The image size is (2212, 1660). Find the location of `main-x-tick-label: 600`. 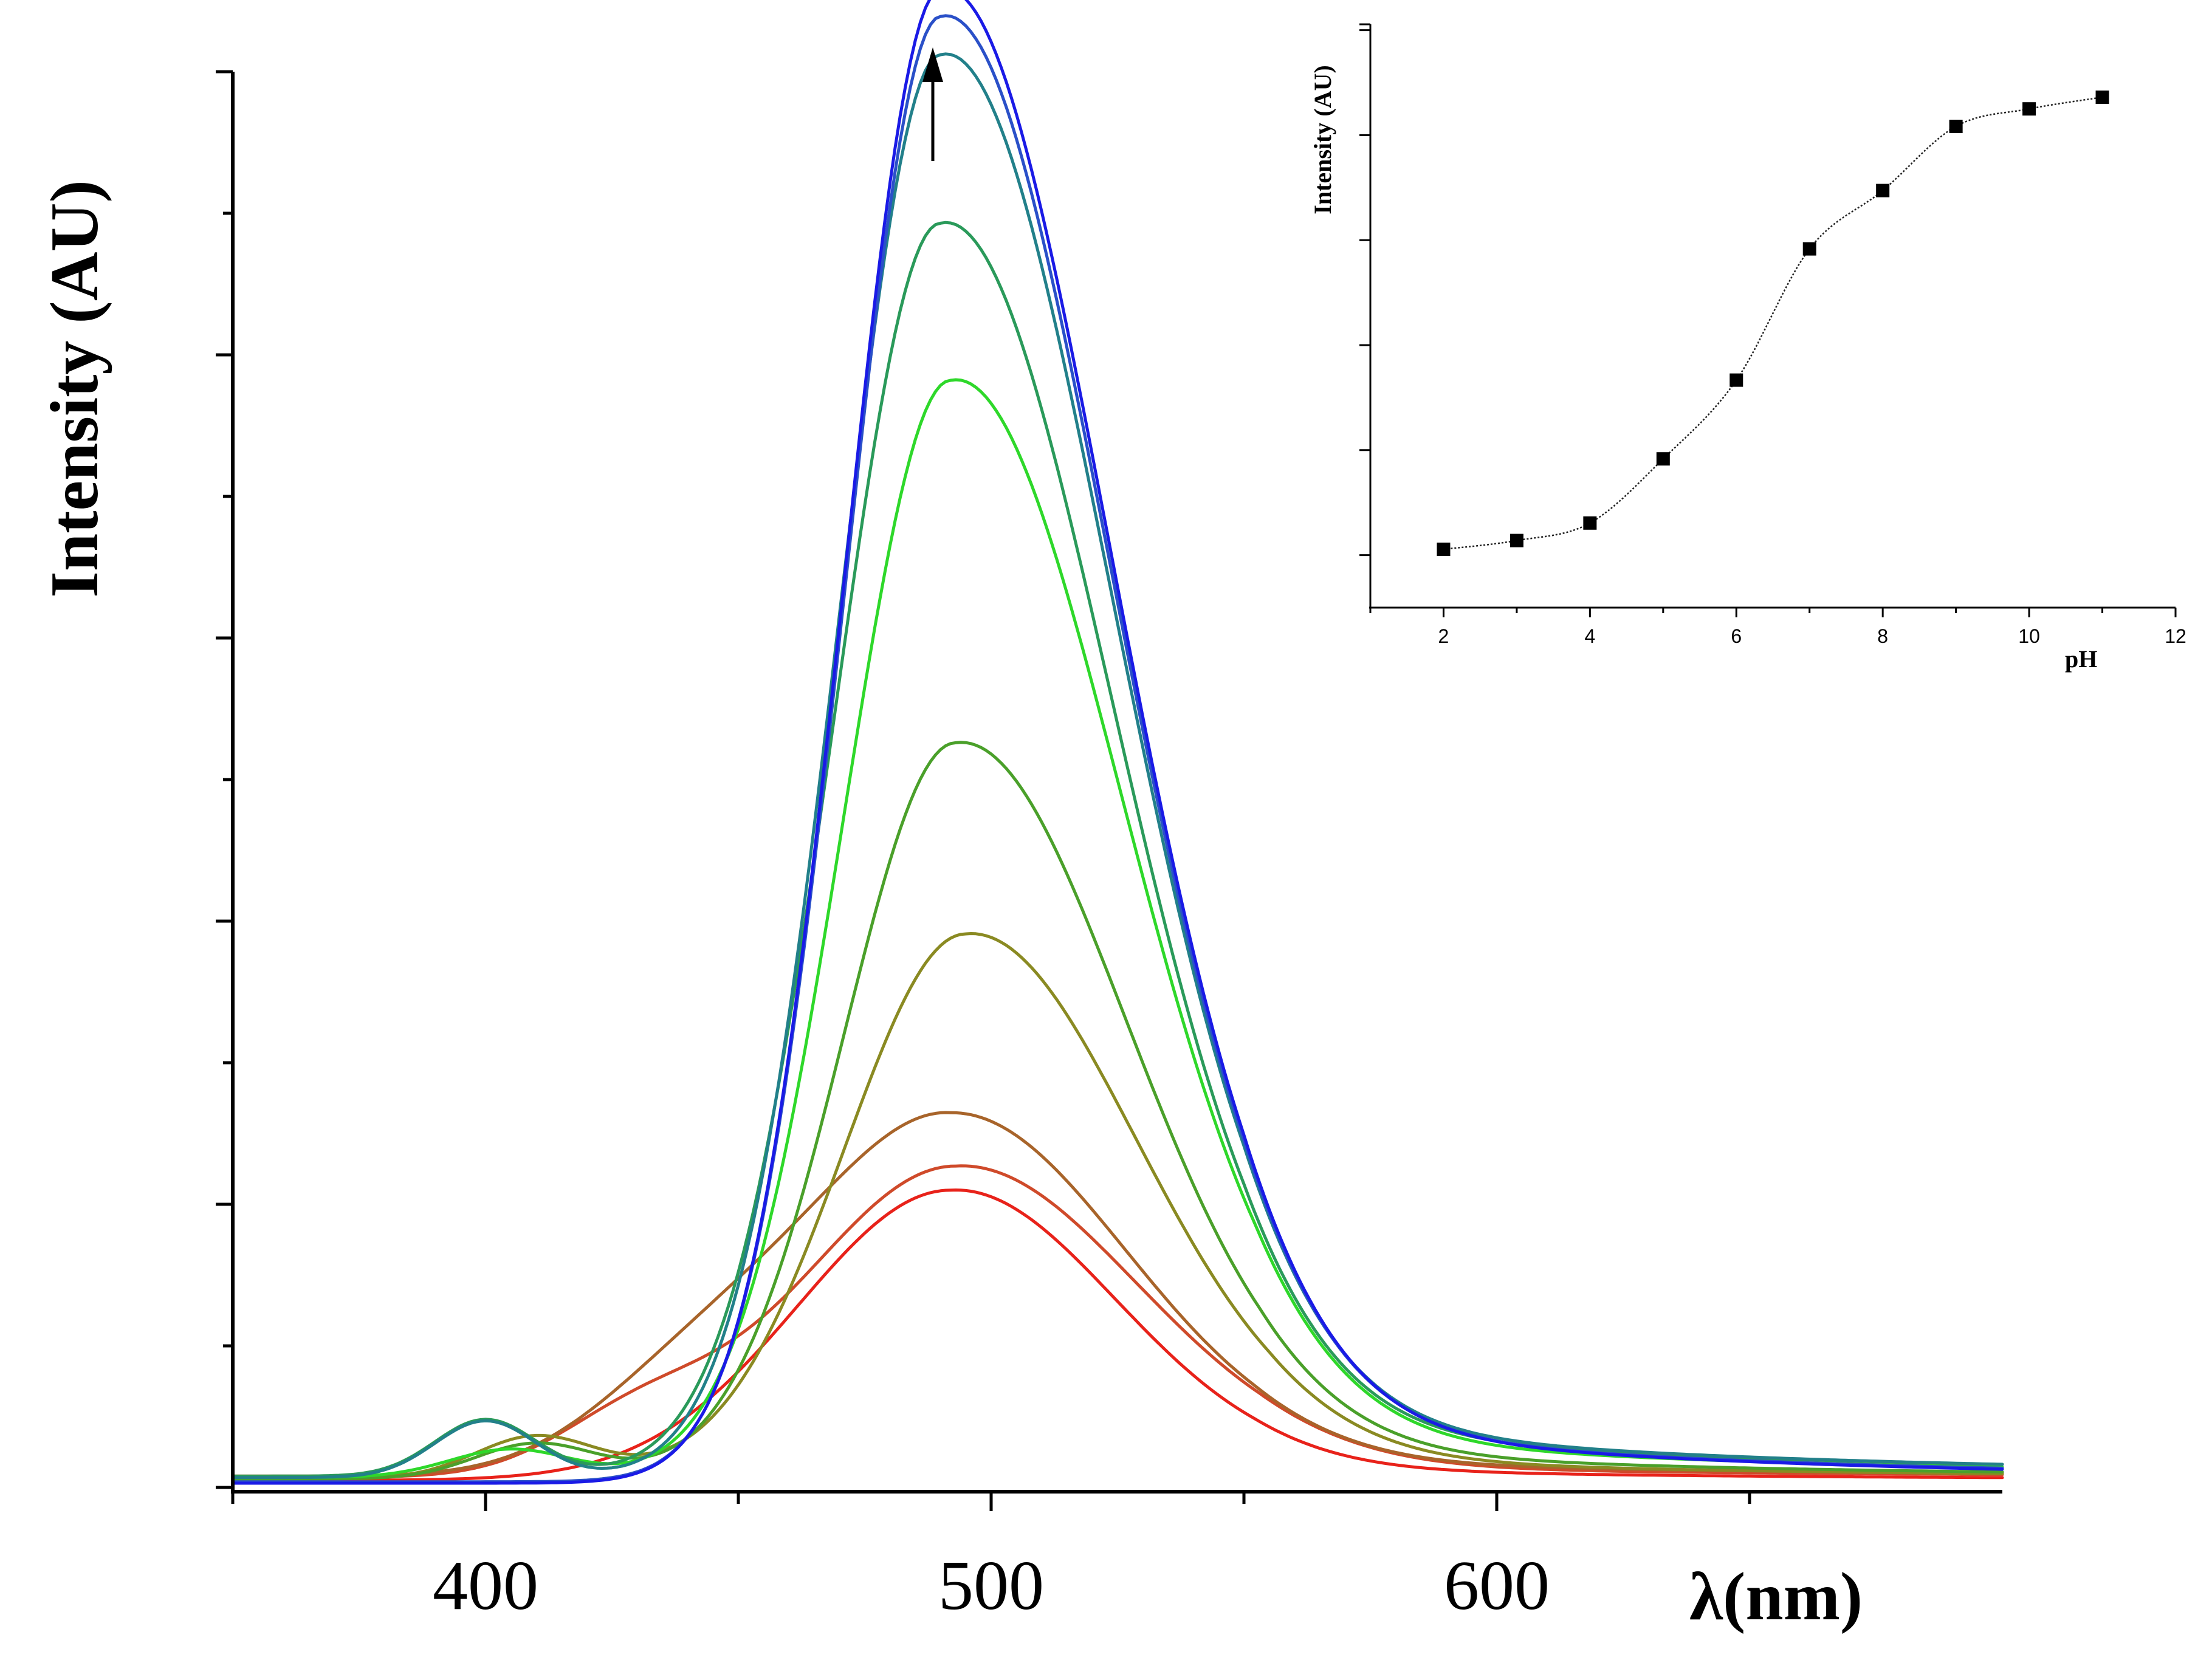

main-x-tick-label: 600 is located at coordinates (1497, 1586).